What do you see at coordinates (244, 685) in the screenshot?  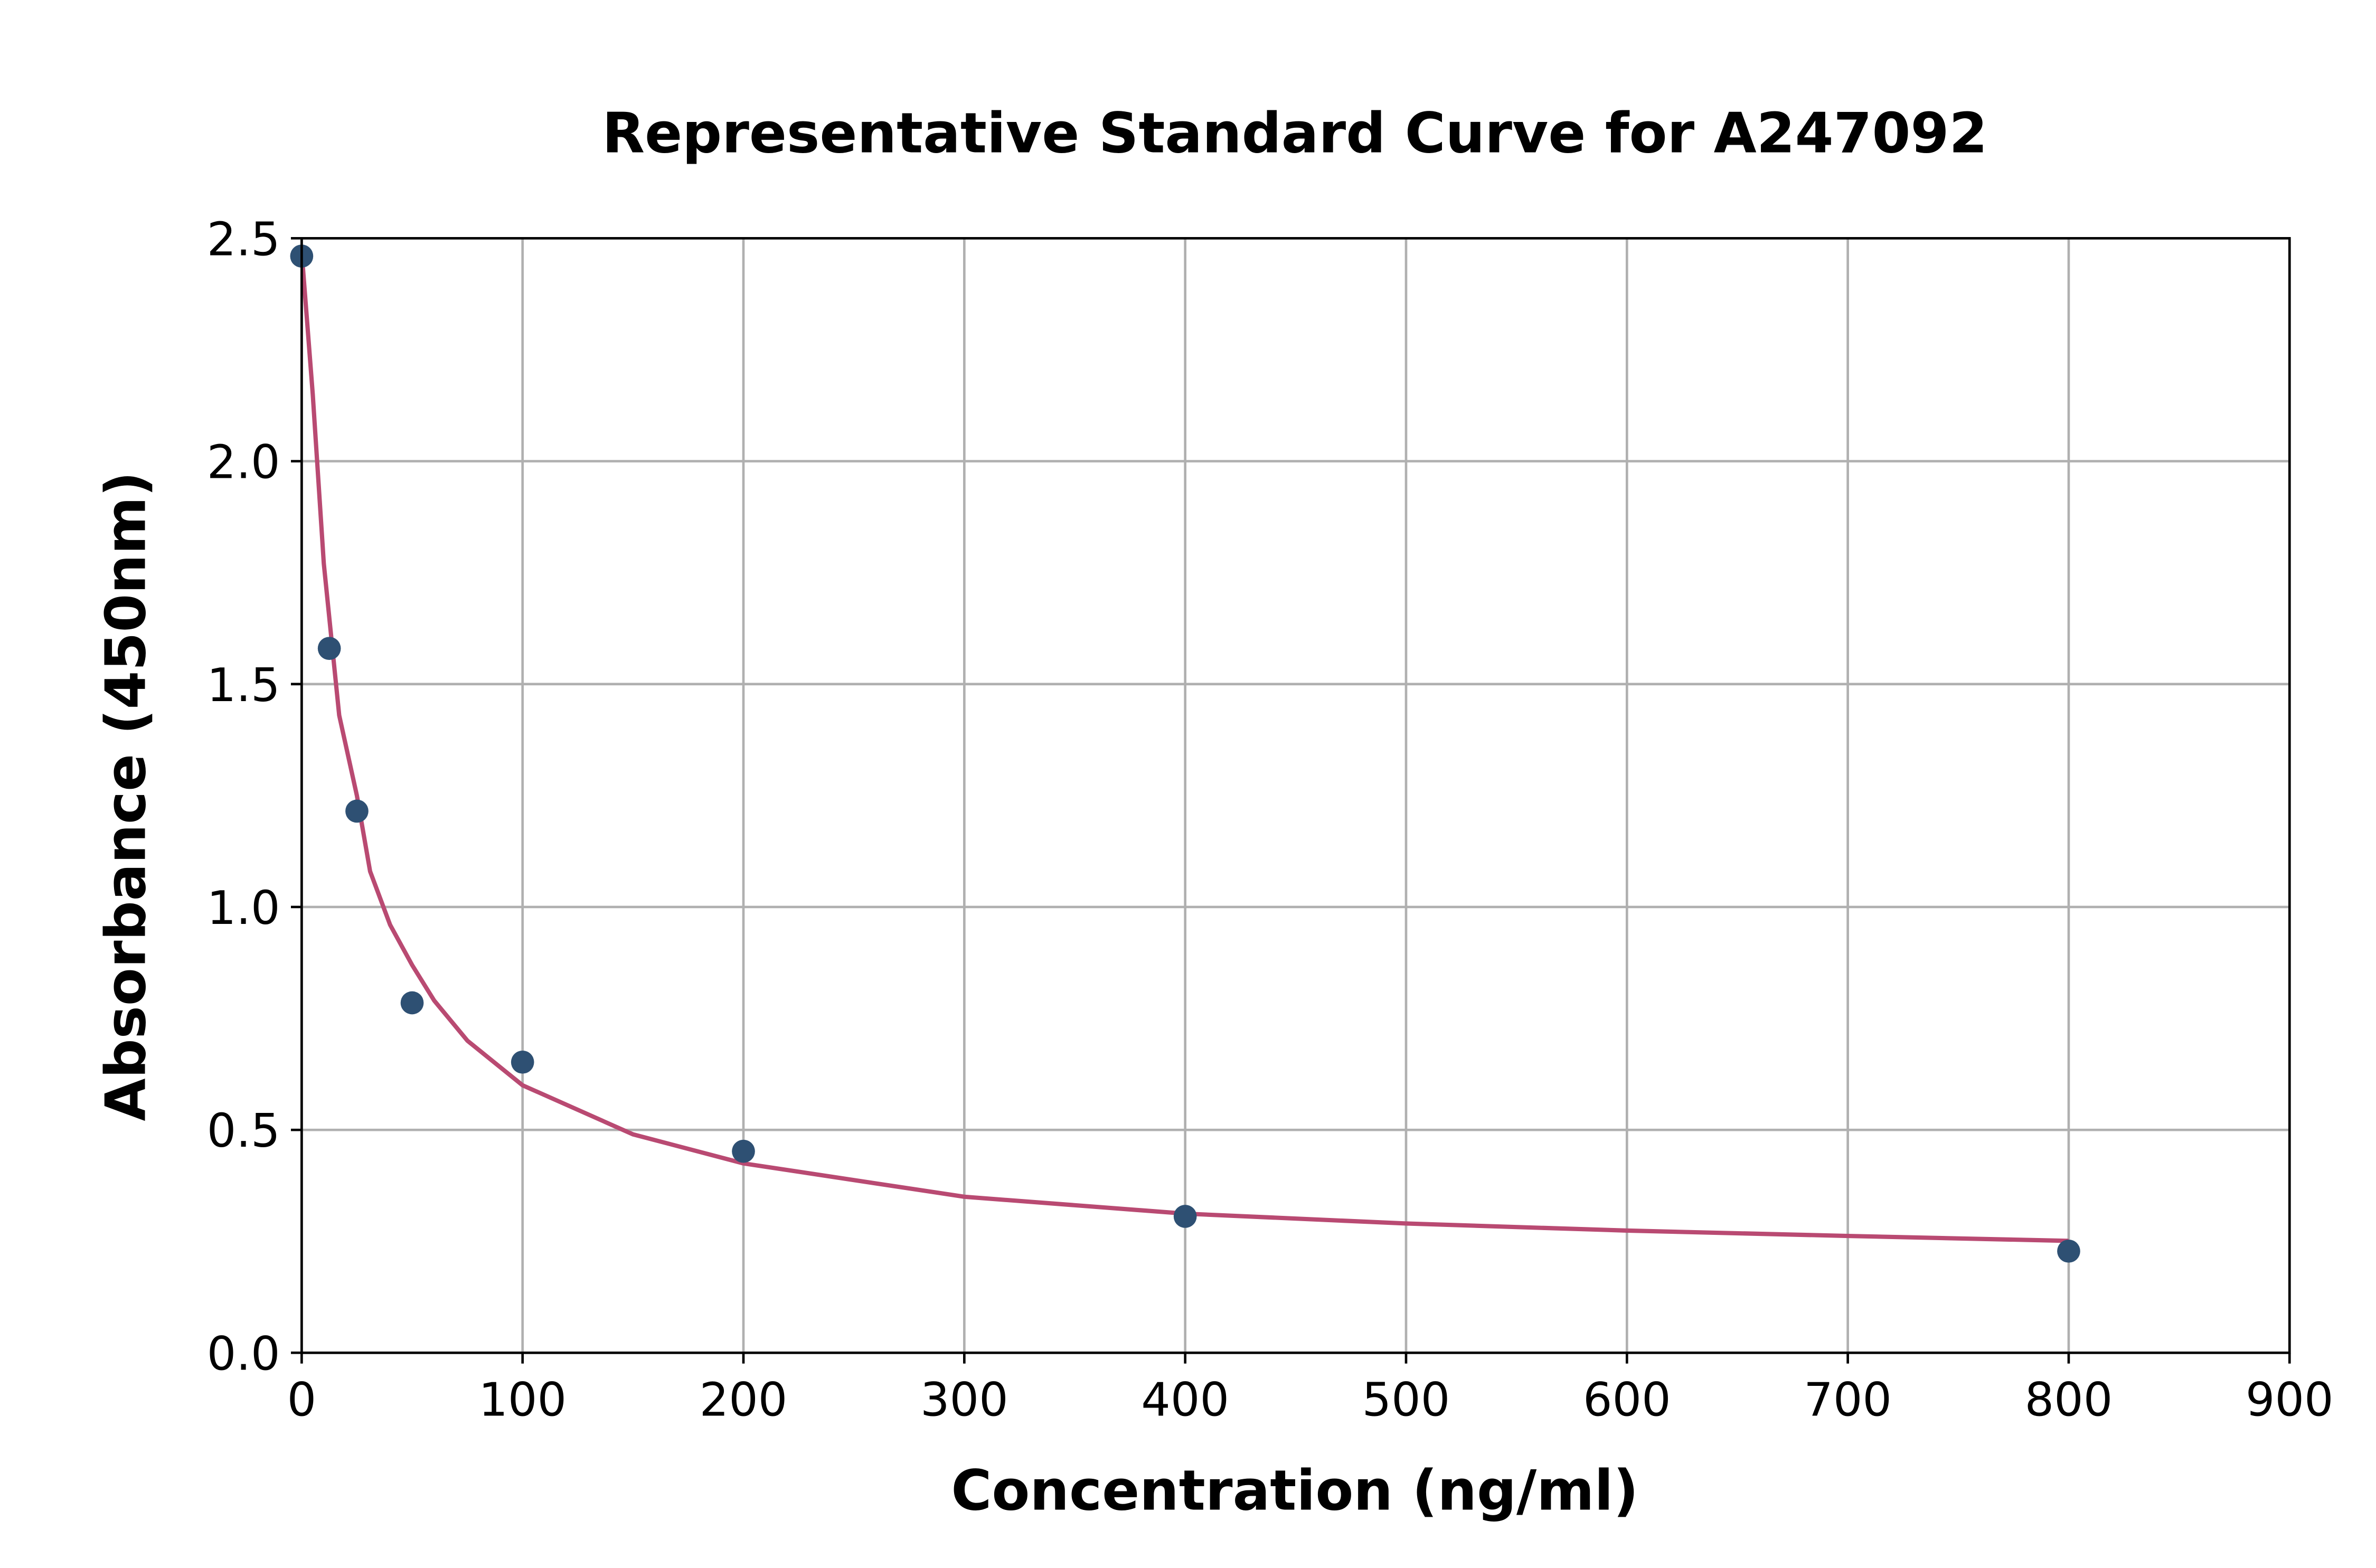 I see `y-tick-label: 1.5` at bounding box center [244, 685].